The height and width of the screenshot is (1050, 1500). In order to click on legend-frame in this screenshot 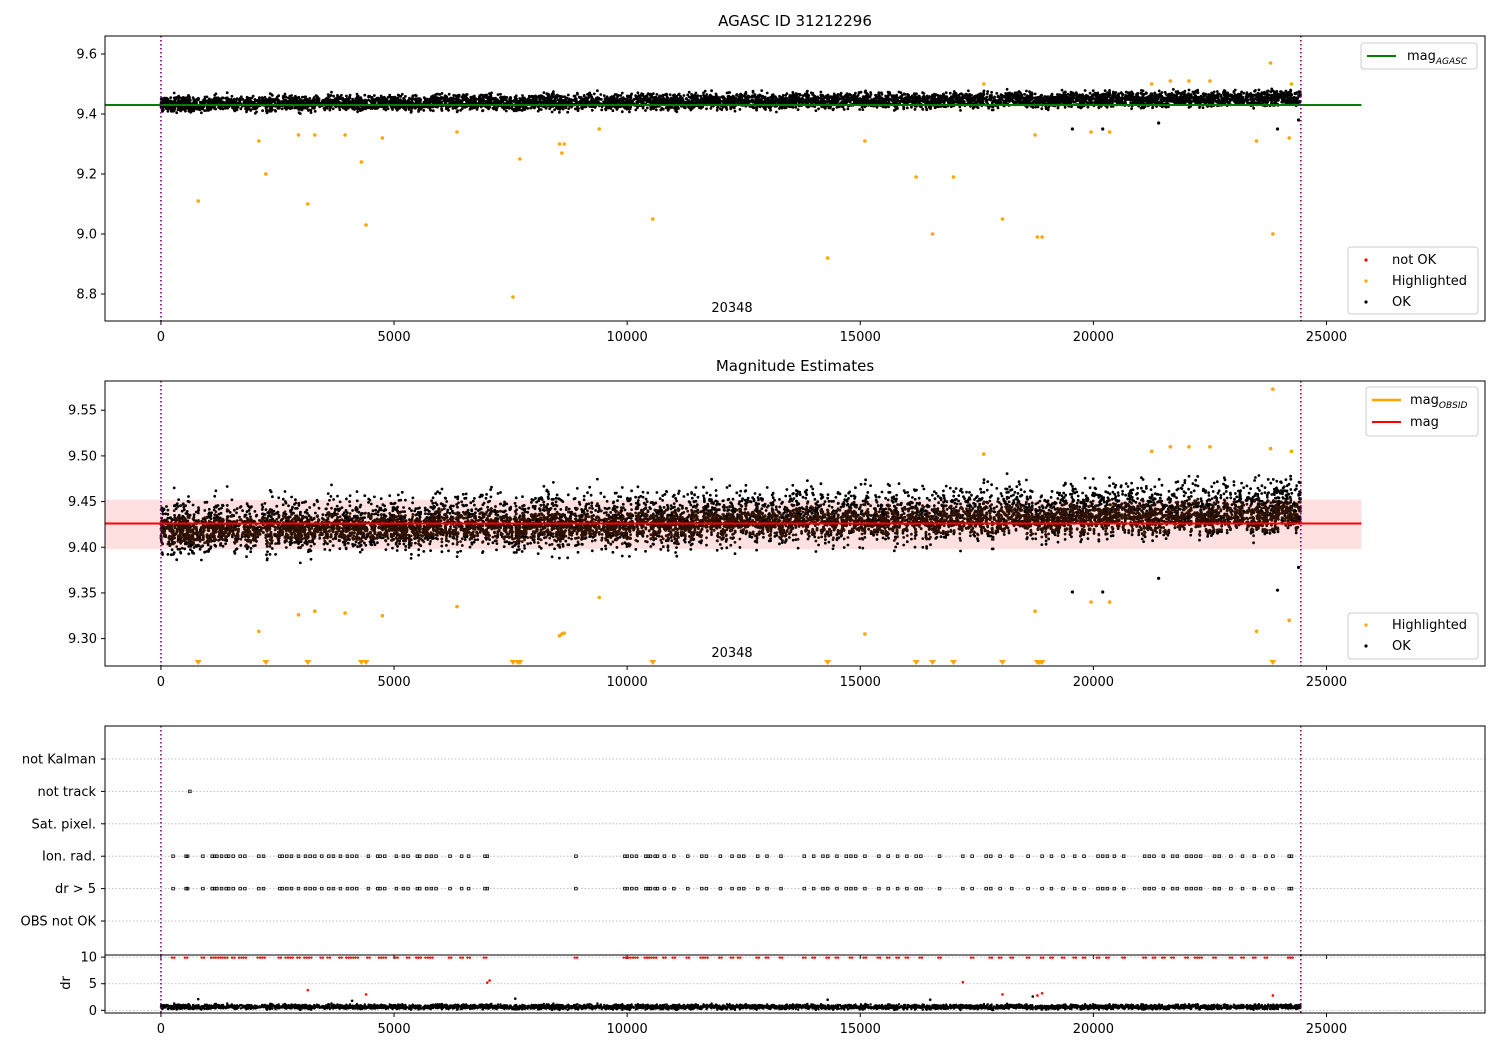, I will do `click(1413, 280)`.